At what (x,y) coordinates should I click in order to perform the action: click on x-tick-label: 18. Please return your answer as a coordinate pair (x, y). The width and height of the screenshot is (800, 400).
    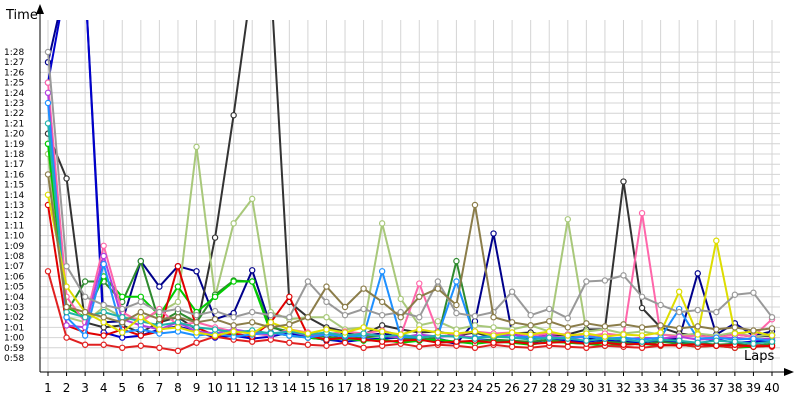
    Looking at the image, I should click on (363, 388).